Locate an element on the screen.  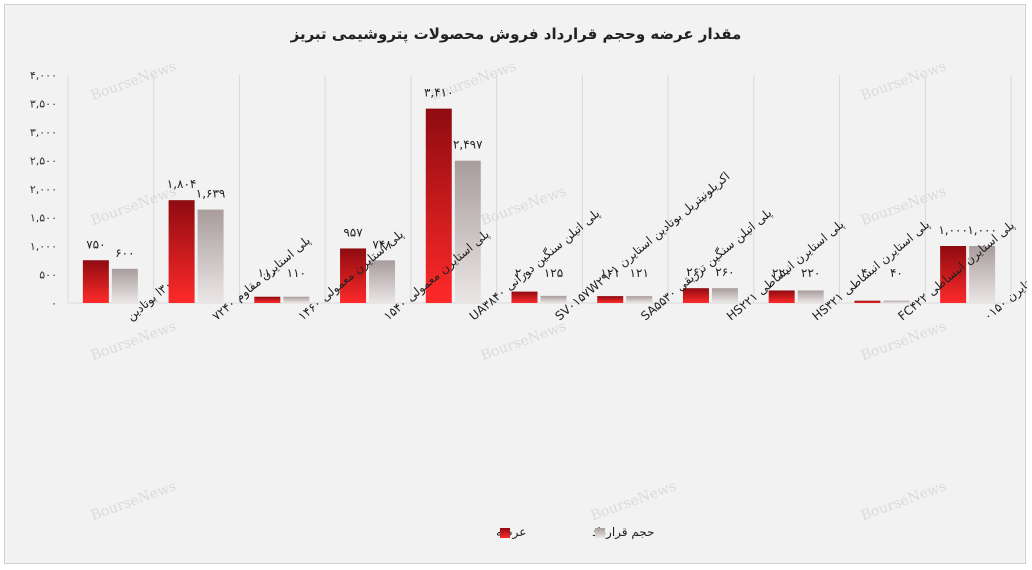
data-label-supply: ۱,۸۰۴ is located at coordinates (182, 184).